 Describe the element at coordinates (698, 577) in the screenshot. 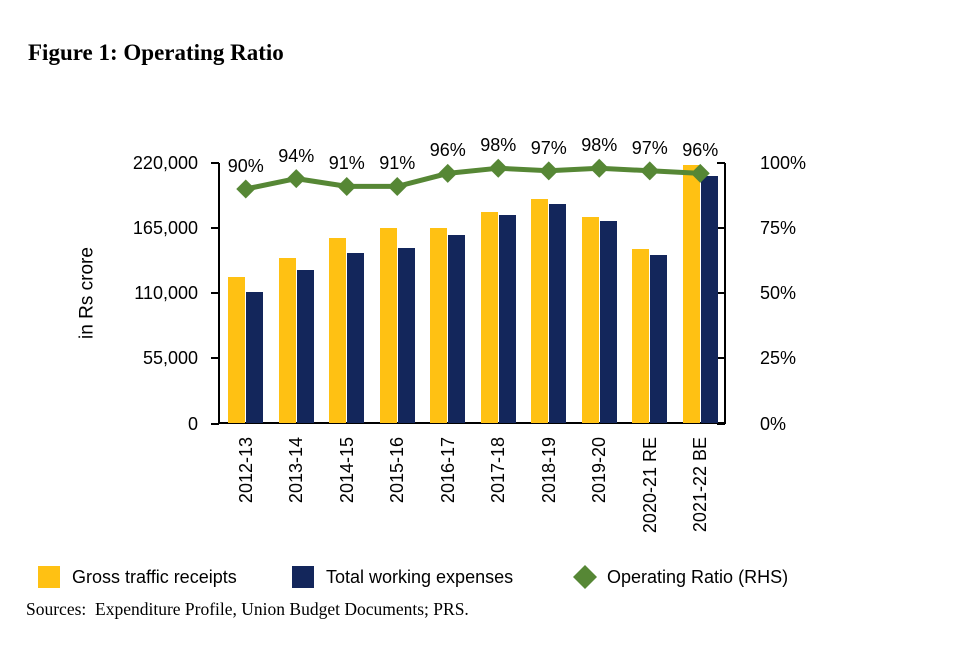

I see `legend-label-operating-ratio: Operating Ratio (RHS)` at that location.